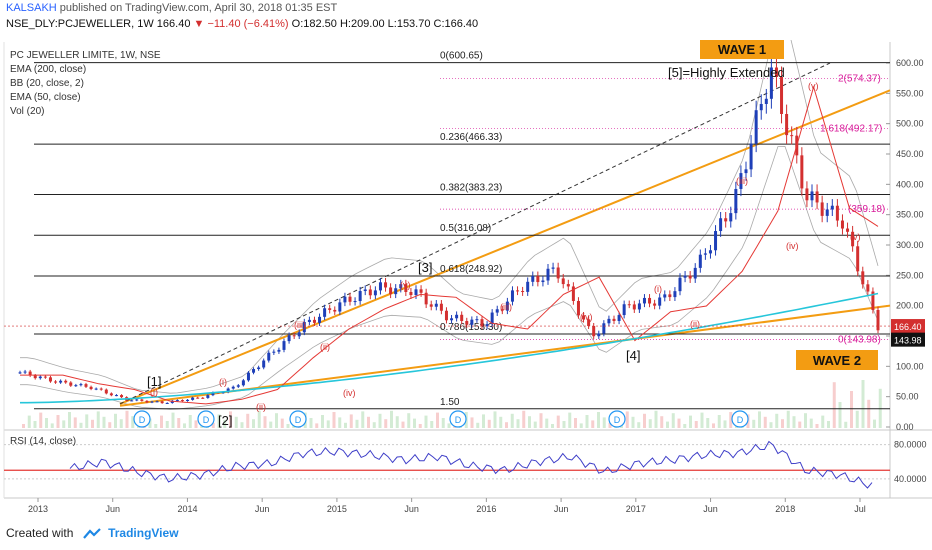 This screenshot has height=550, width=932. I want to click on y-tick-label: 0.00, so click(905, 427).